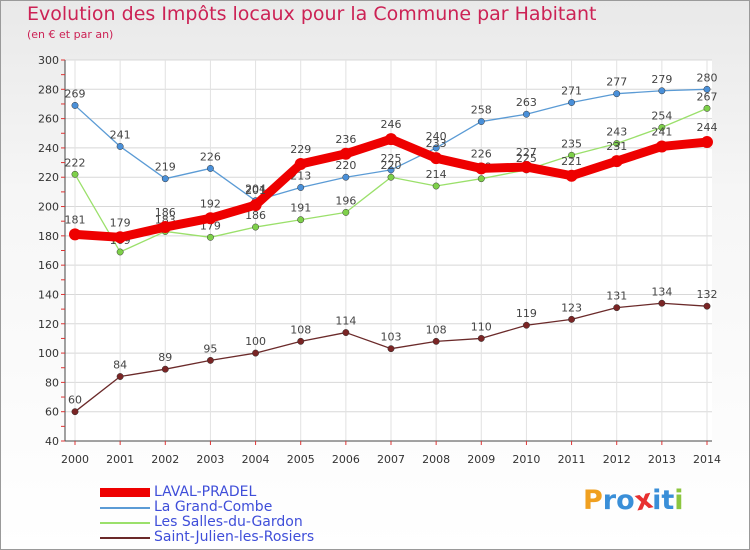 The width and height of the screenshot is (750, 550). I want to click on y-tick-label: 160, so click(48, 265).